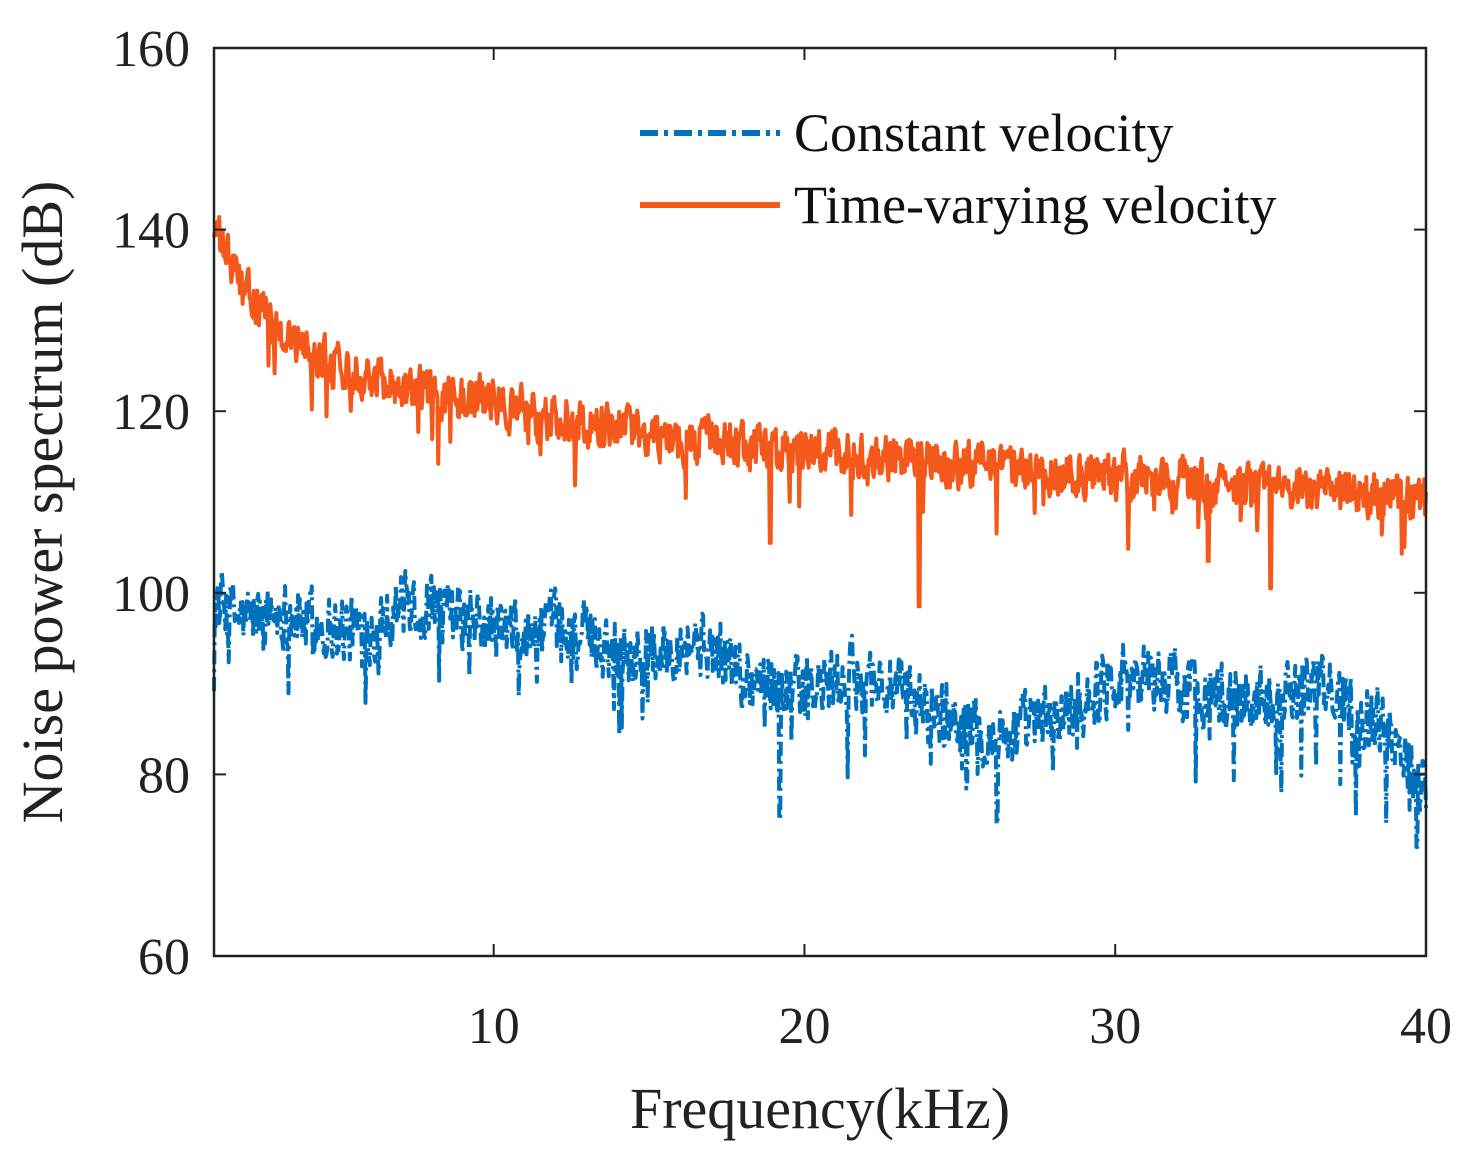 This screenshot has width=1471, height=1163. Describe the element at coordinates (164, 775) in the screenshot. I see `y-tick-label: 80` at that location.